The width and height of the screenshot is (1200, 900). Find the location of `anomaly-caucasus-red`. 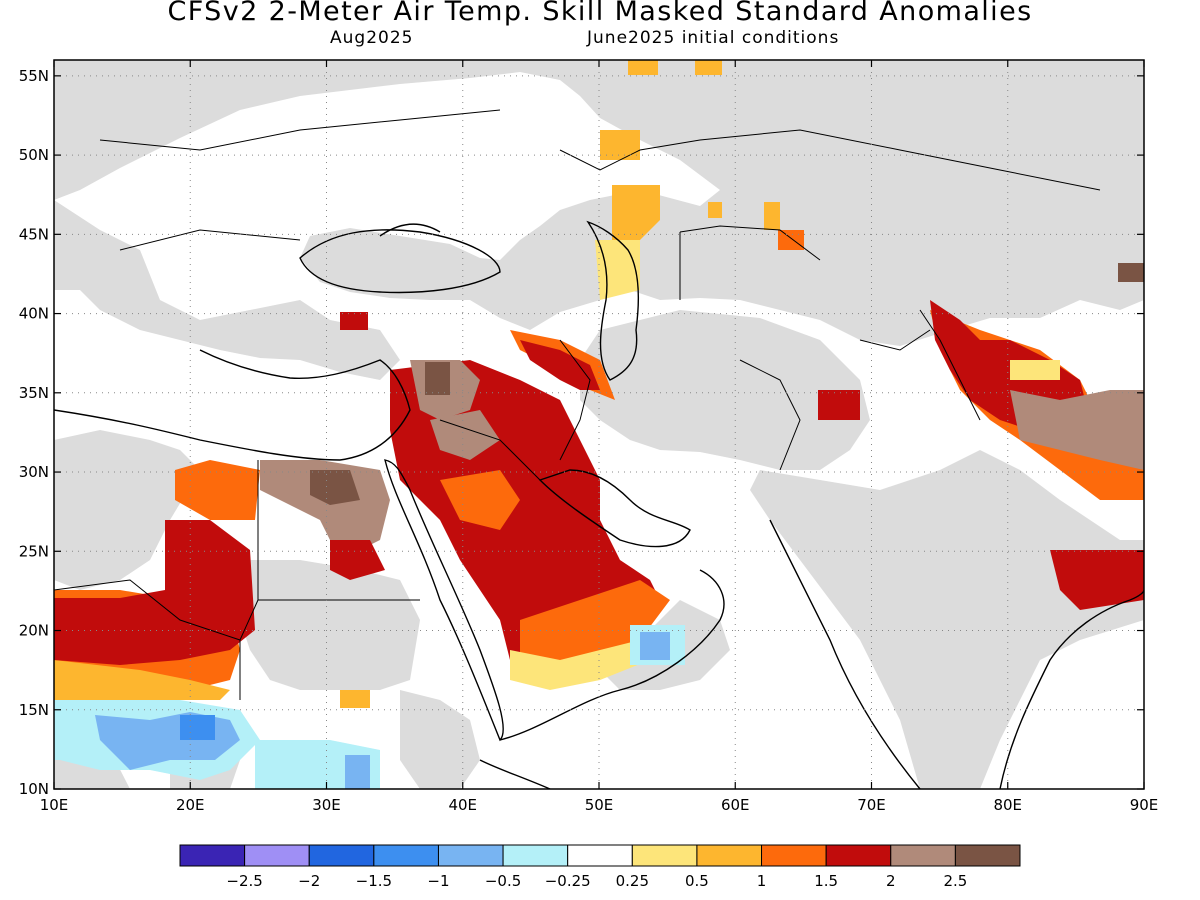

anomaly-caucasus-red is located at coordinates (560, 365).